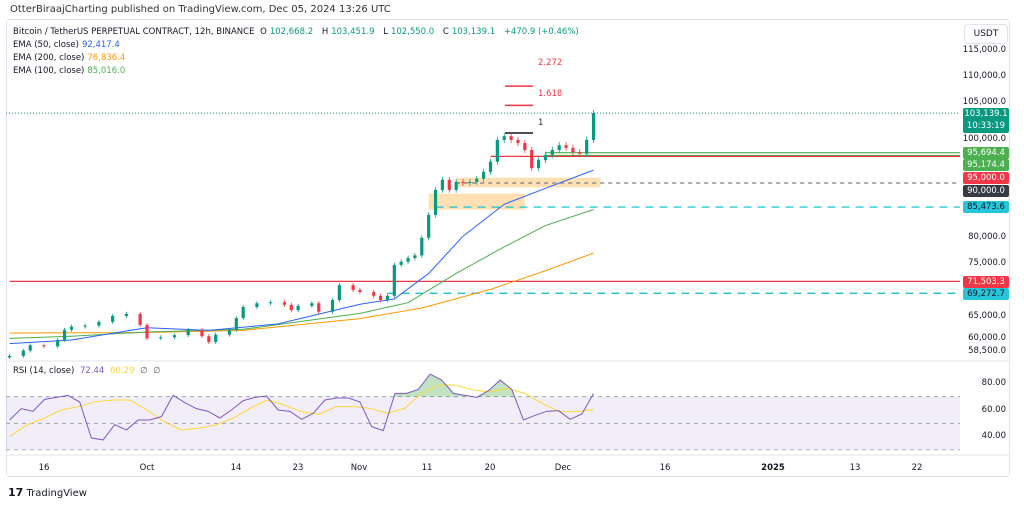 The image size is (1024, 506). What do you see at coordinates (427, 468) in the screenshot?
I see `time-tick: 11` at bounding box center [427, 468].